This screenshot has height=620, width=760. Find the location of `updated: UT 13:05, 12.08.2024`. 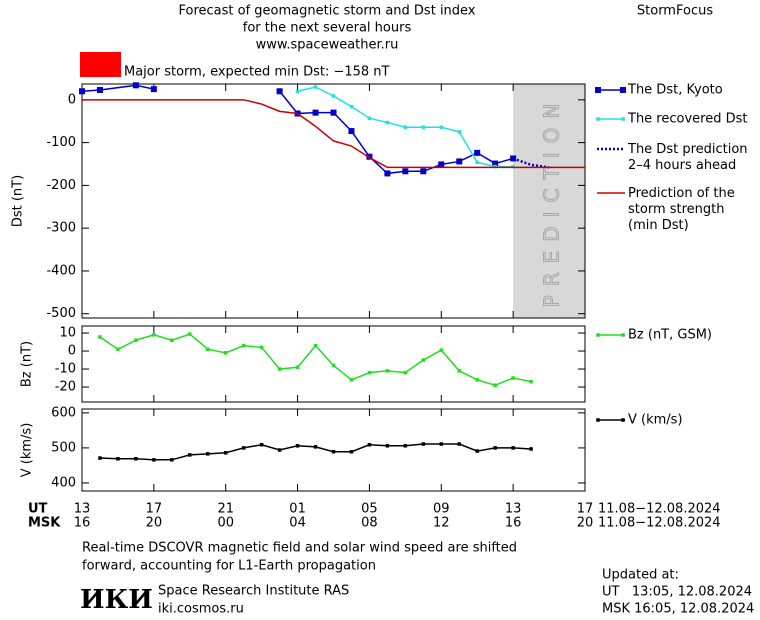

updated: UT 13:05, 12.08.2024 is located at coordinates (677, 592).